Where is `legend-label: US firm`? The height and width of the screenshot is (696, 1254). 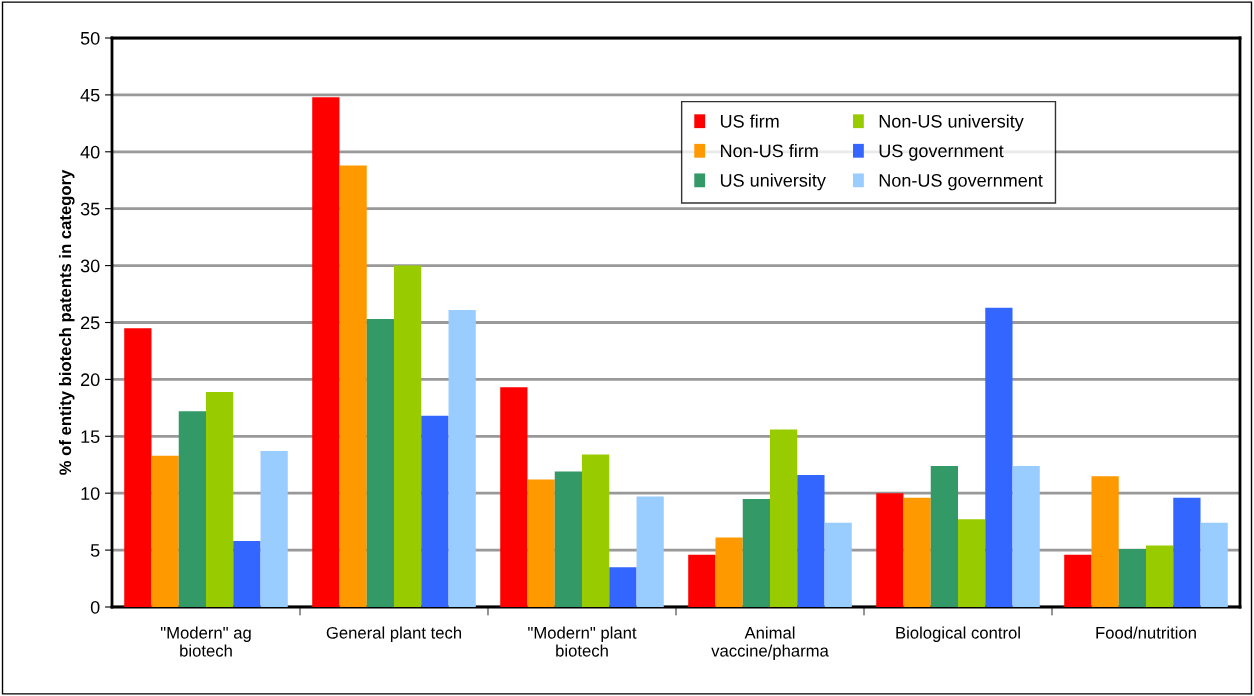 legend-label: US firm is located at coordinates (749, 121).